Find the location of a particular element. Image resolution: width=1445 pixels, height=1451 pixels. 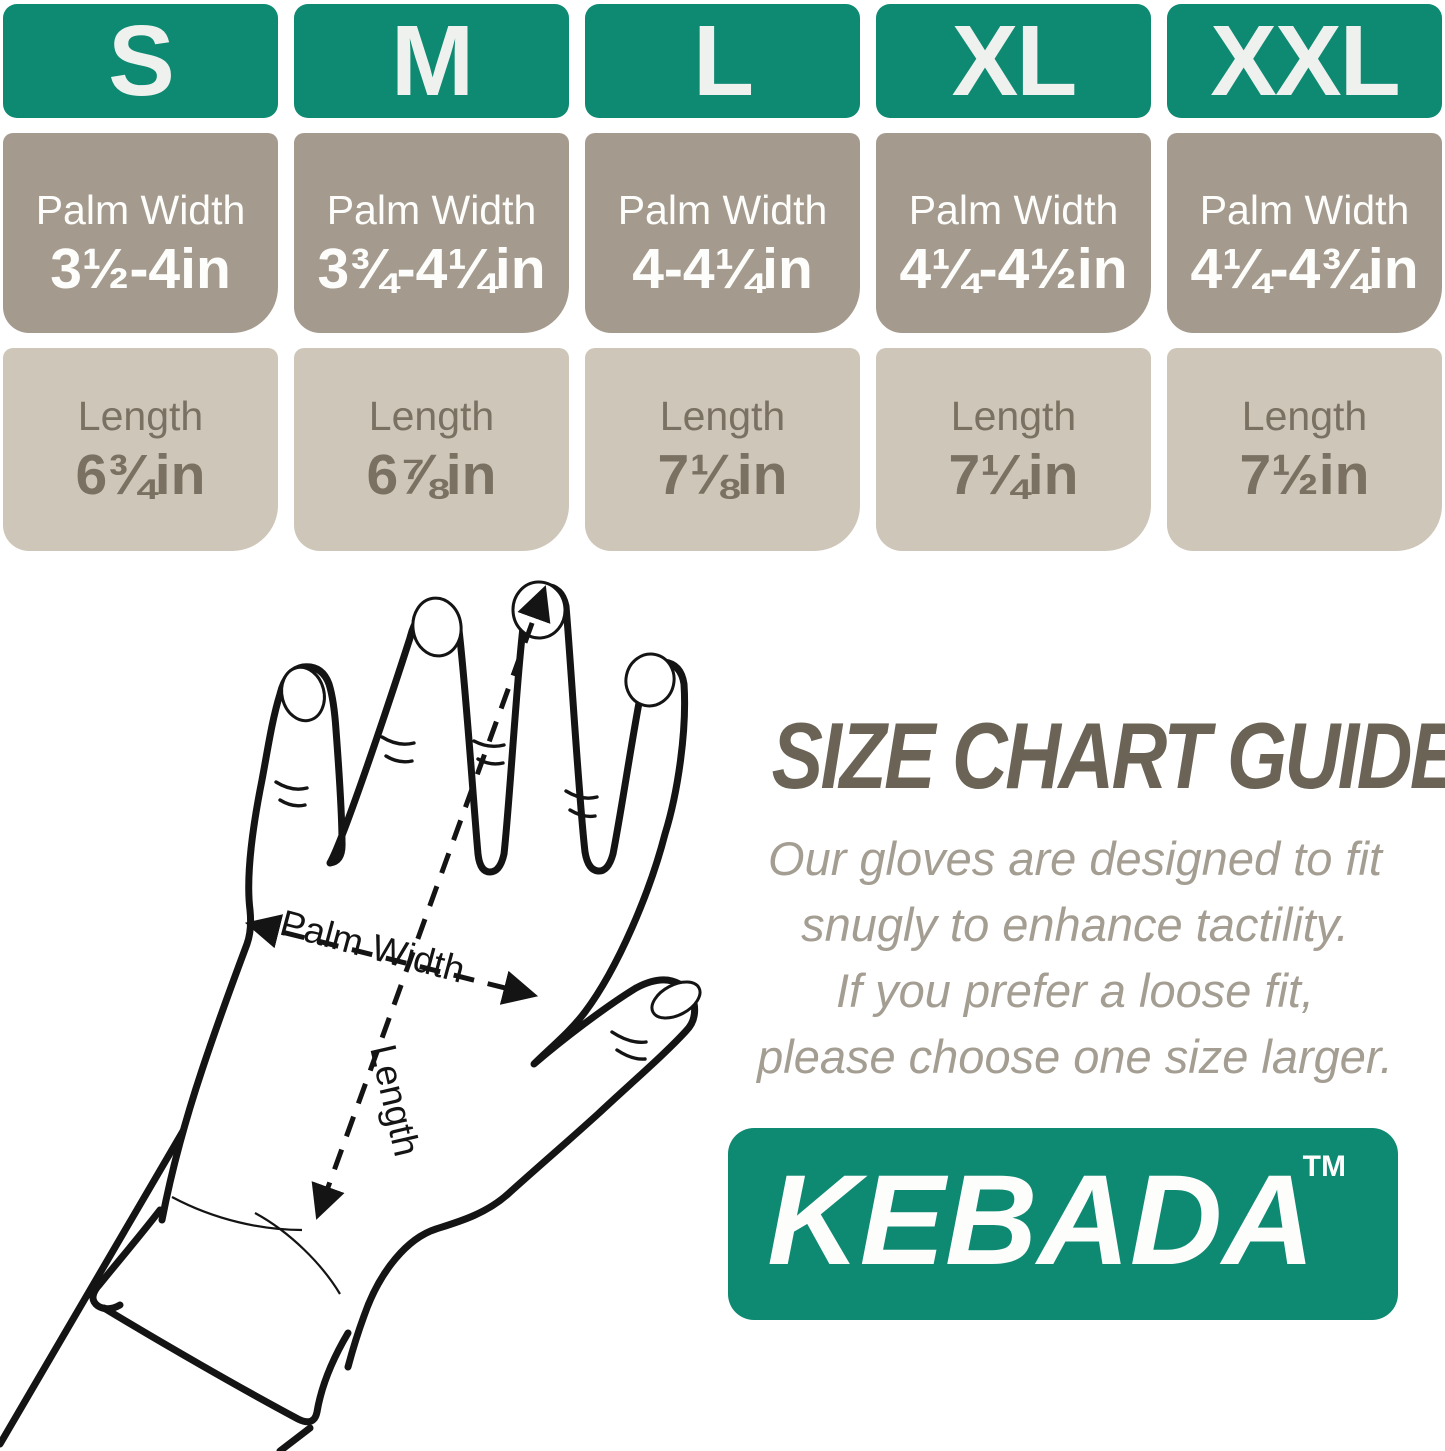

guide-text-line: If you prefer a loose fit, is located at coordinates (1075, 990).